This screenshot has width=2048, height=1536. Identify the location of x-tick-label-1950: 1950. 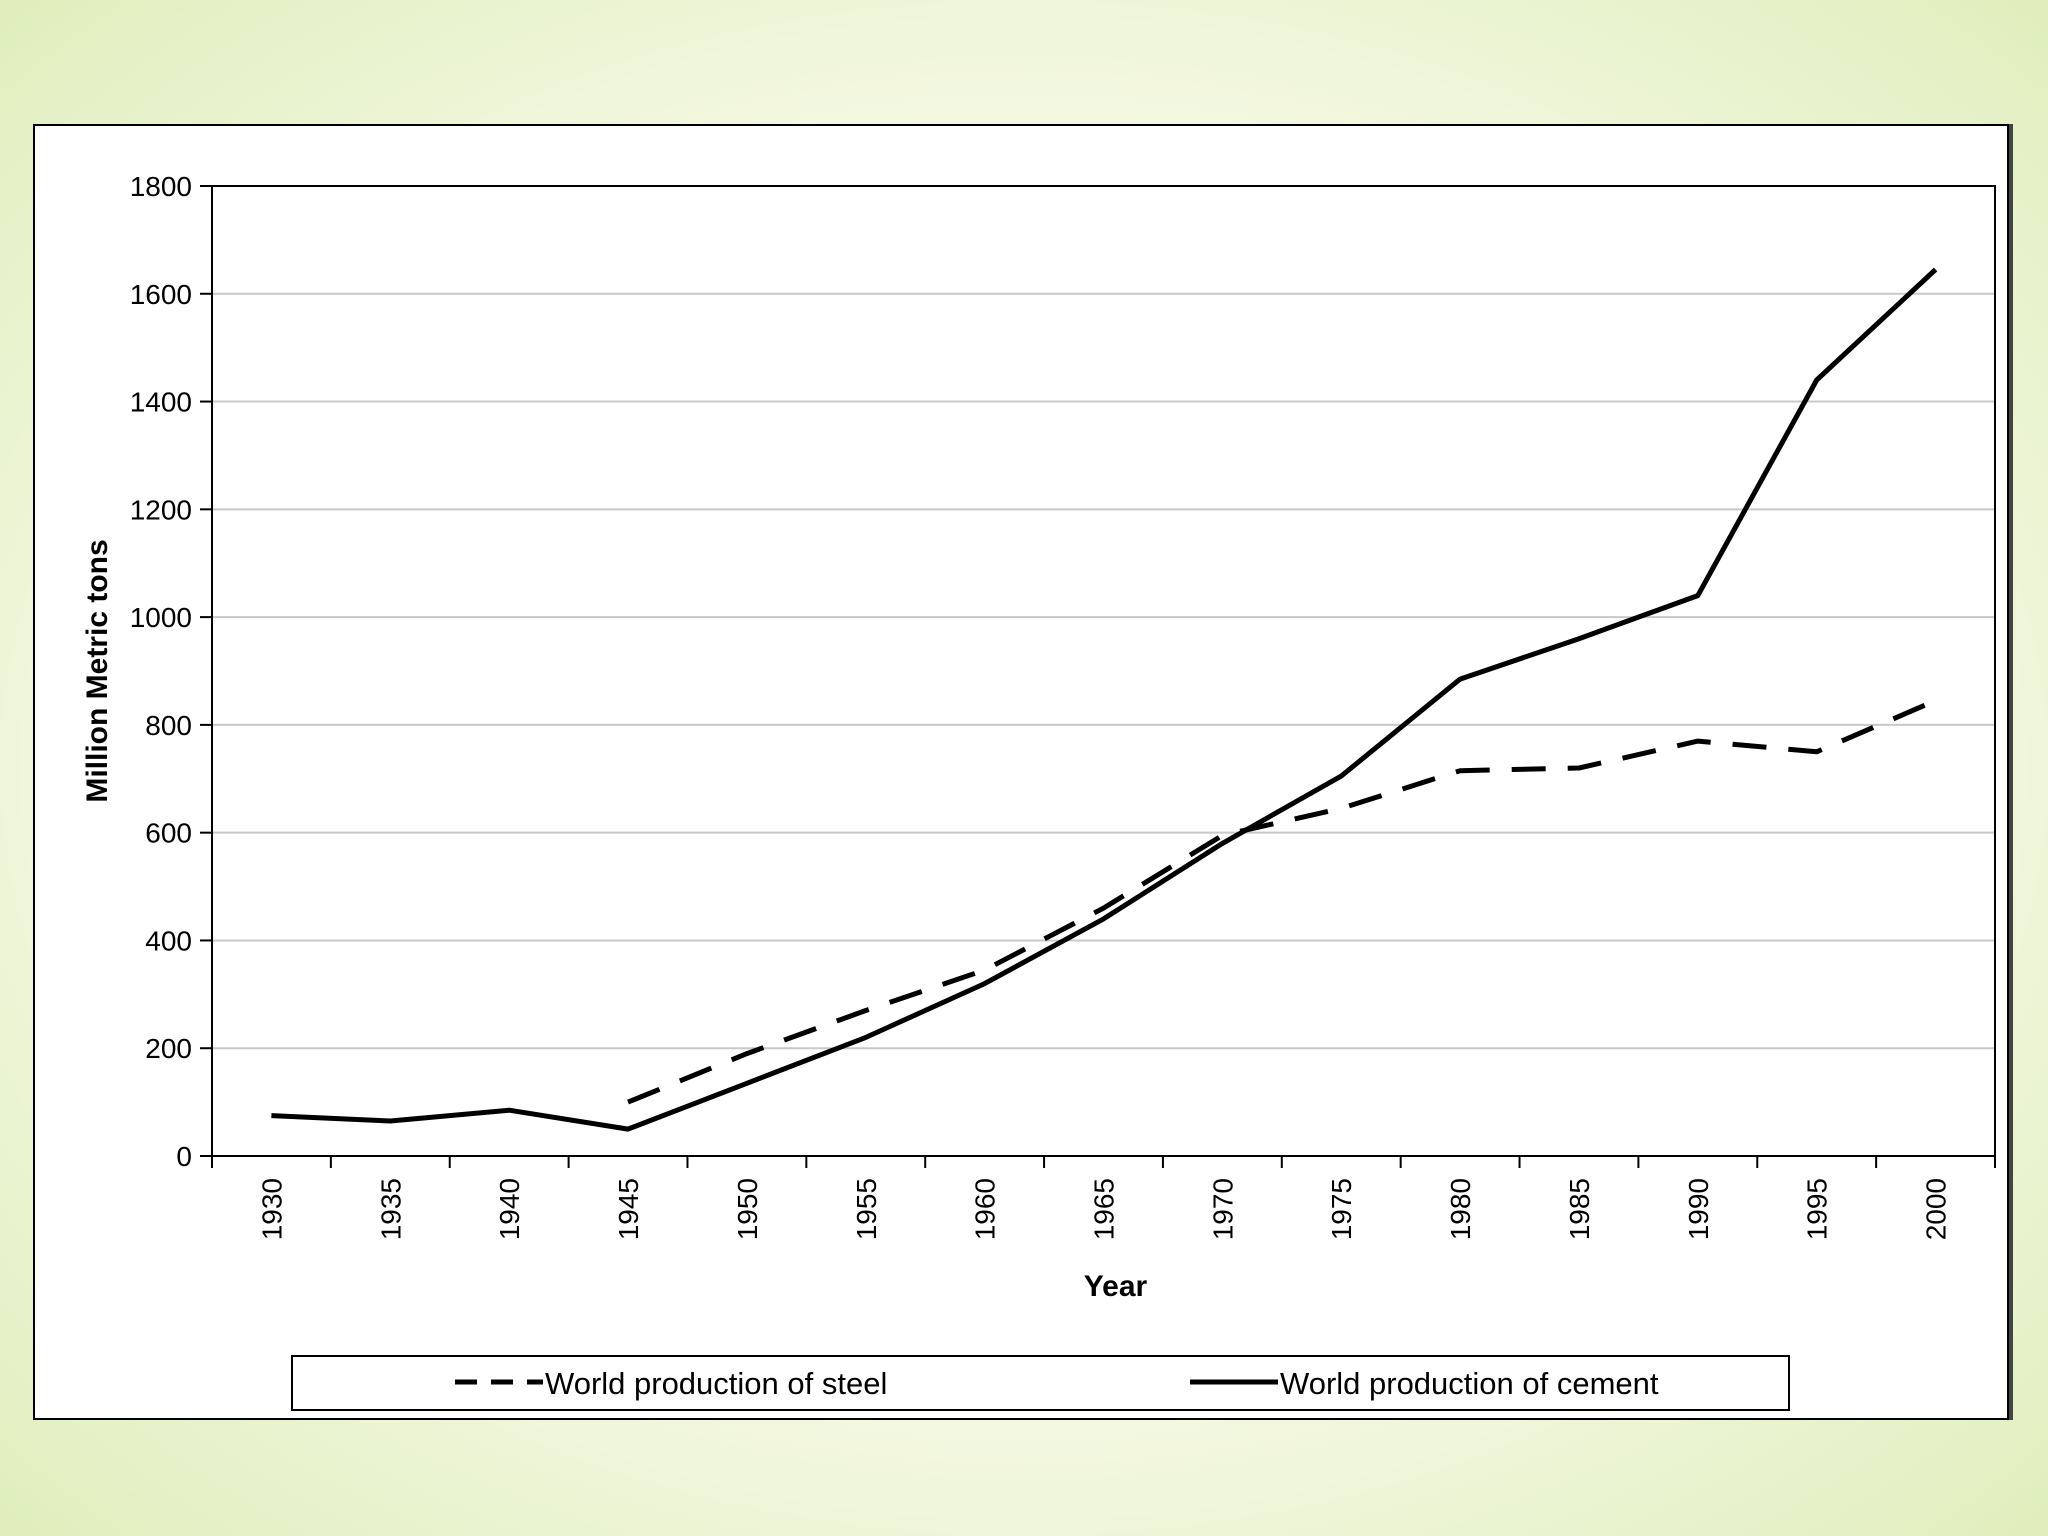
(747, 1209).